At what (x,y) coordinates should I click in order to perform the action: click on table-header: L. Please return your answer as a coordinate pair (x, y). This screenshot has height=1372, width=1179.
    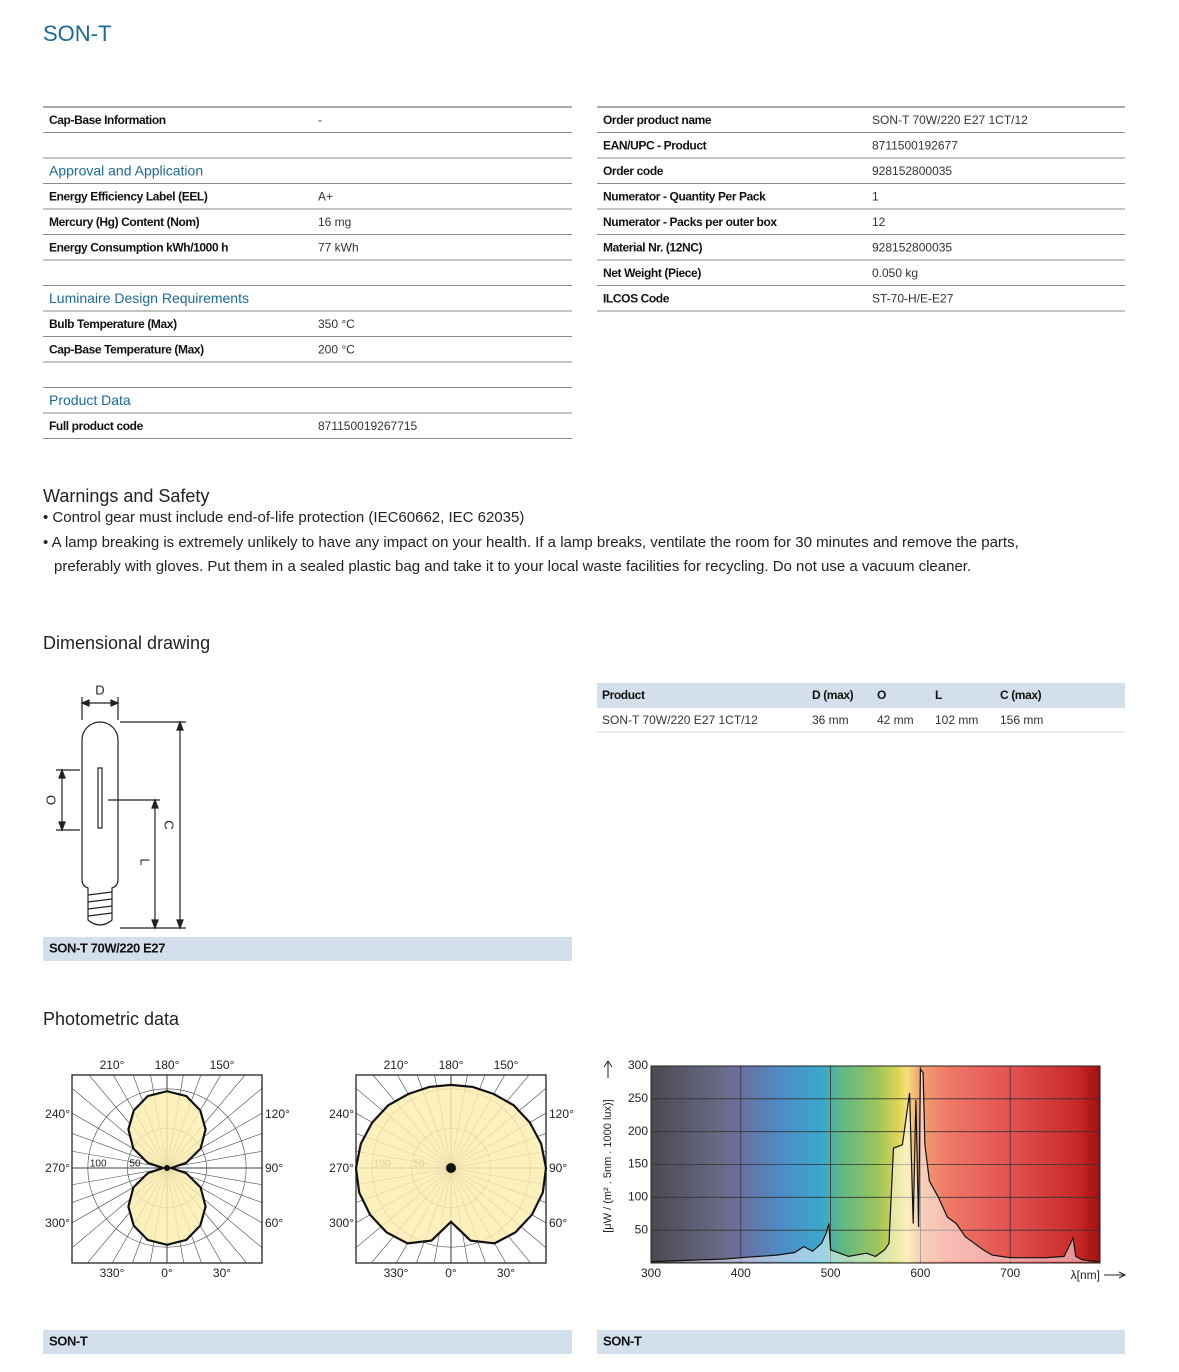
    Looking at the image, I should click on (938, 695).